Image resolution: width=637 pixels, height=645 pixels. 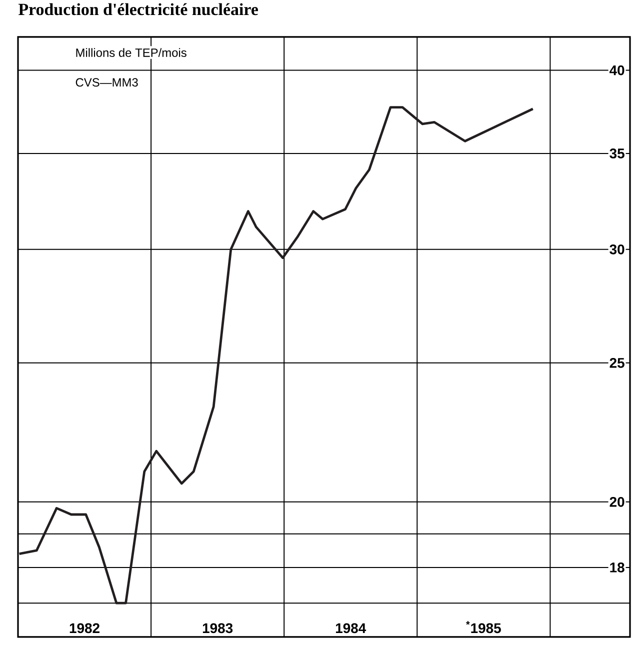 What do you see at coordinates (107, 82) in the screenshot?
I see `annotation: CVS—MM3` at bounding box center [107, 82].